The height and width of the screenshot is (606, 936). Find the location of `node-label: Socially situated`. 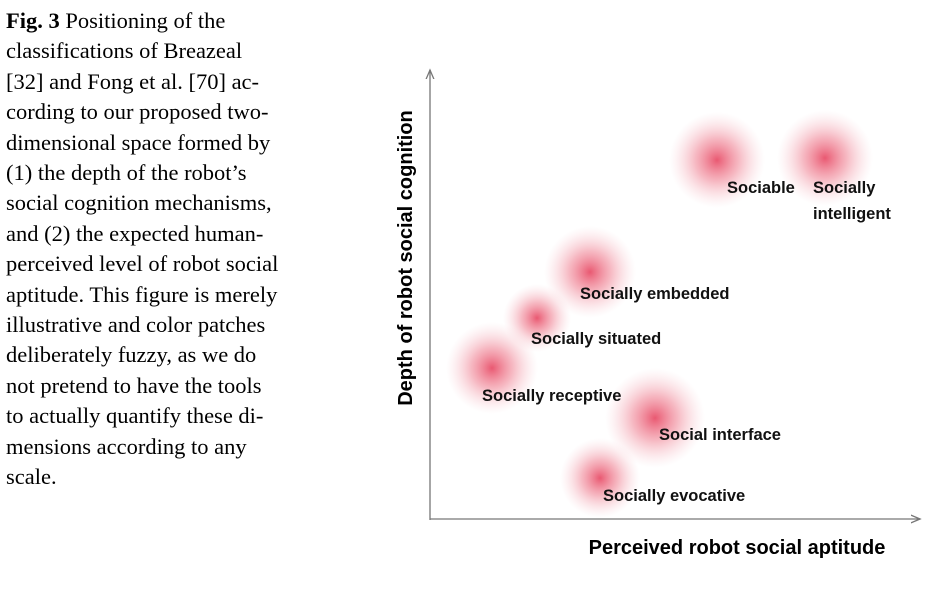

node-label: Socially situated is located at coordinates (596, 339).